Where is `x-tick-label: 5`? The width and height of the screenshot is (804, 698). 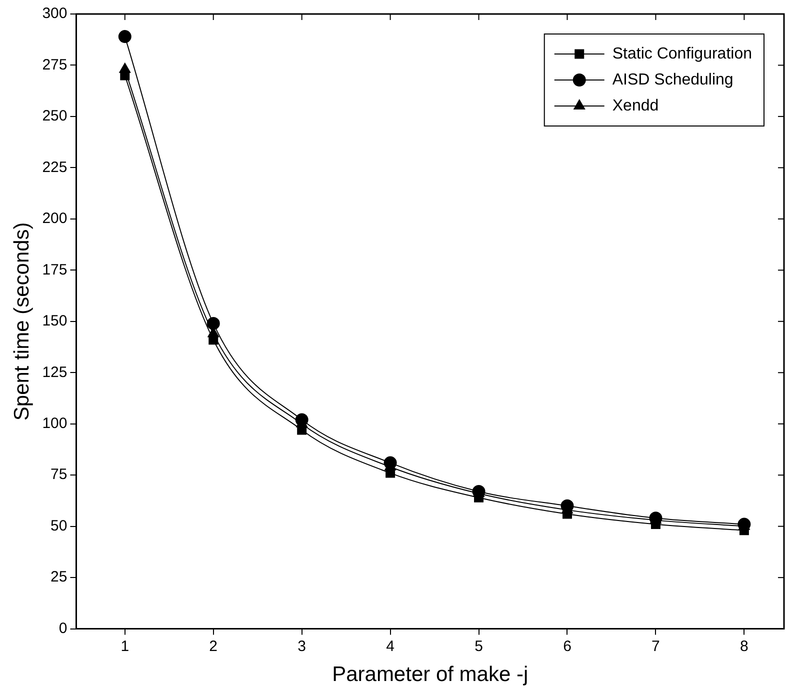
x-tick-label: 5 is located at coordinates (478, 646).